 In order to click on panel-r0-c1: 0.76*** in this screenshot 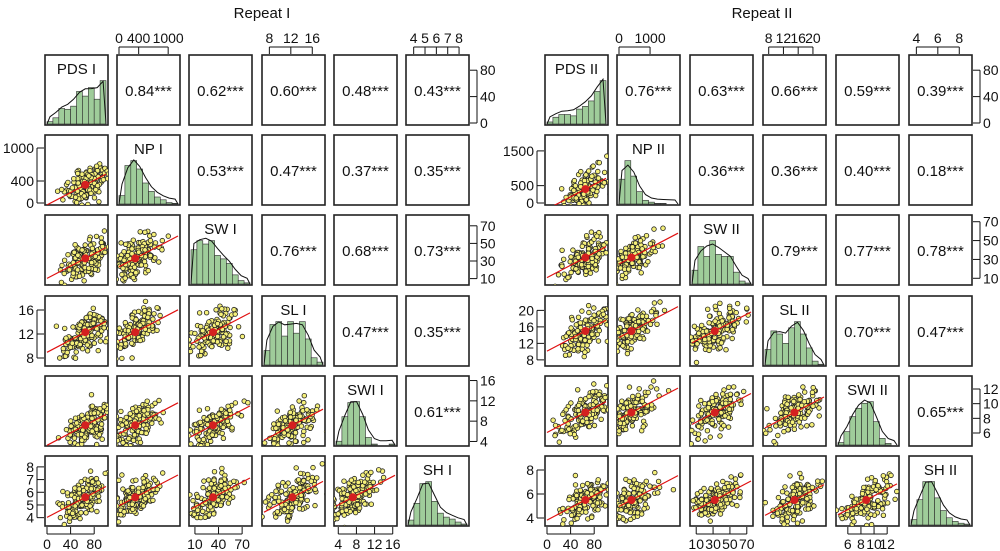, I will do `click(648, 90)`.